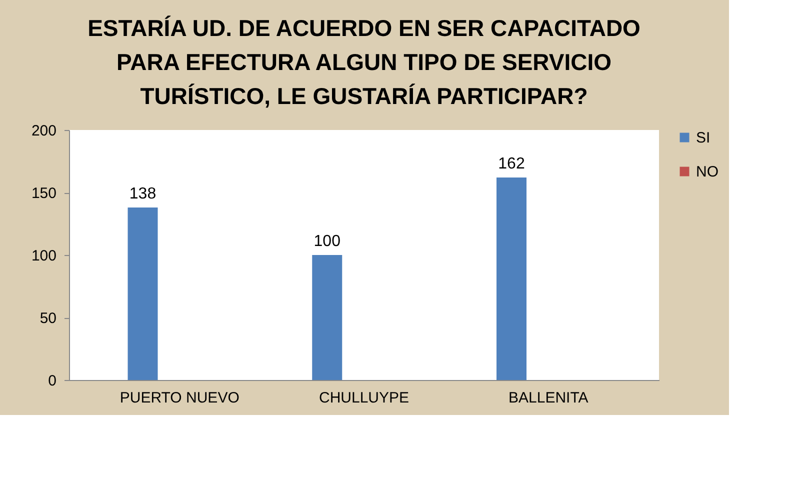  Describe the element at coordinates (180, 398) in the screenshot. I see `x-tick-label: PUERTO NUEVO` at that location.